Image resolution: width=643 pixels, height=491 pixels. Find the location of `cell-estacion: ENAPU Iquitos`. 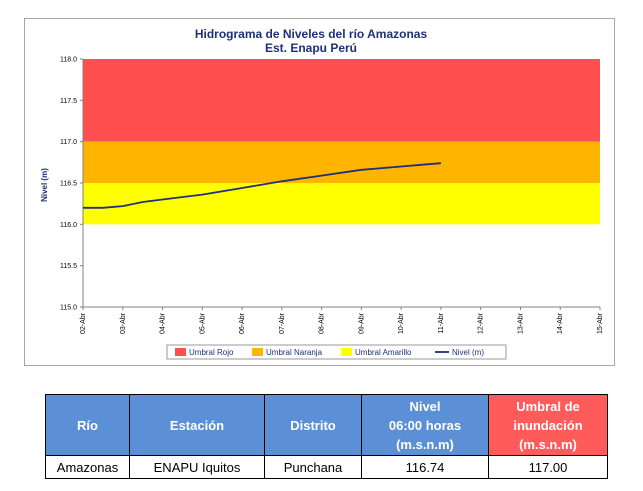

cell-estacion: ENAPU Iquitos is located at coordinates (197, 467).